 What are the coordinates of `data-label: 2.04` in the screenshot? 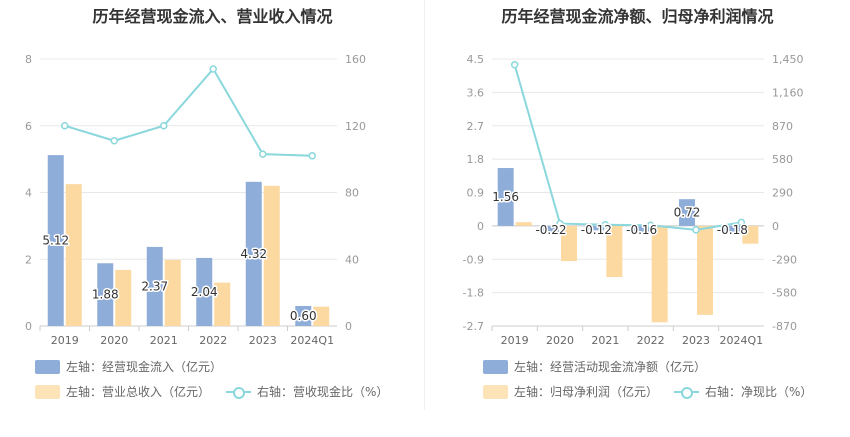 It's located at (204, 292).